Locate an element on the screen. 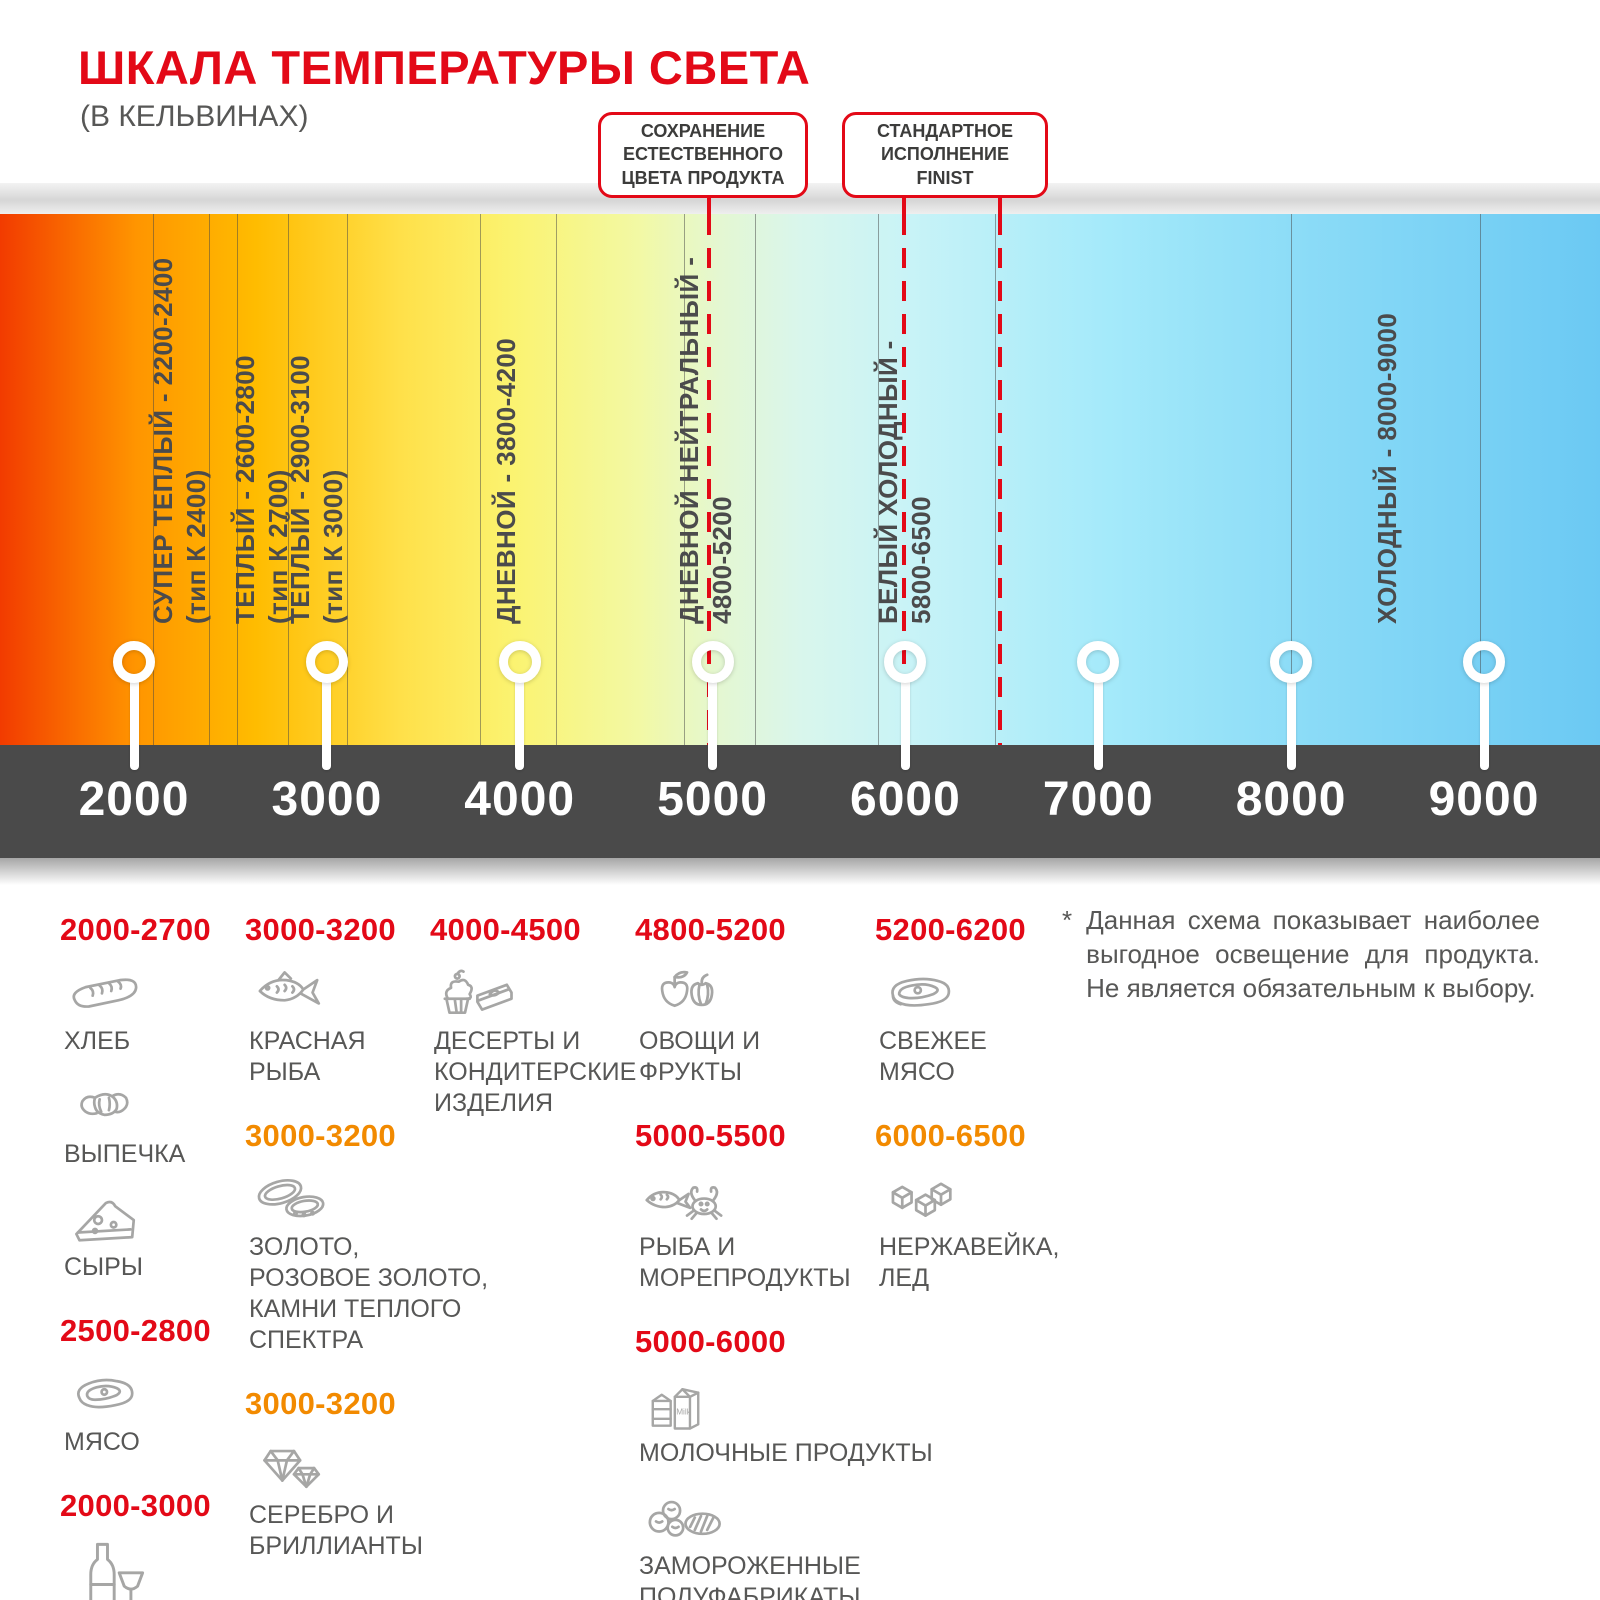  legend-group: 5200-6200 СВЕЖЕЕ МЯСО is located at coordinates (977, 1000).